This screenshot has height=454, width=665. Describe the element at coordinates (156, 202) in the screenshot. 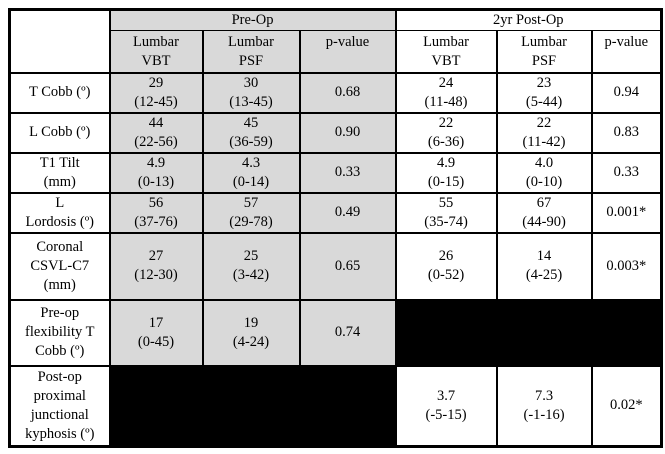

I see `value: 56` at that location.